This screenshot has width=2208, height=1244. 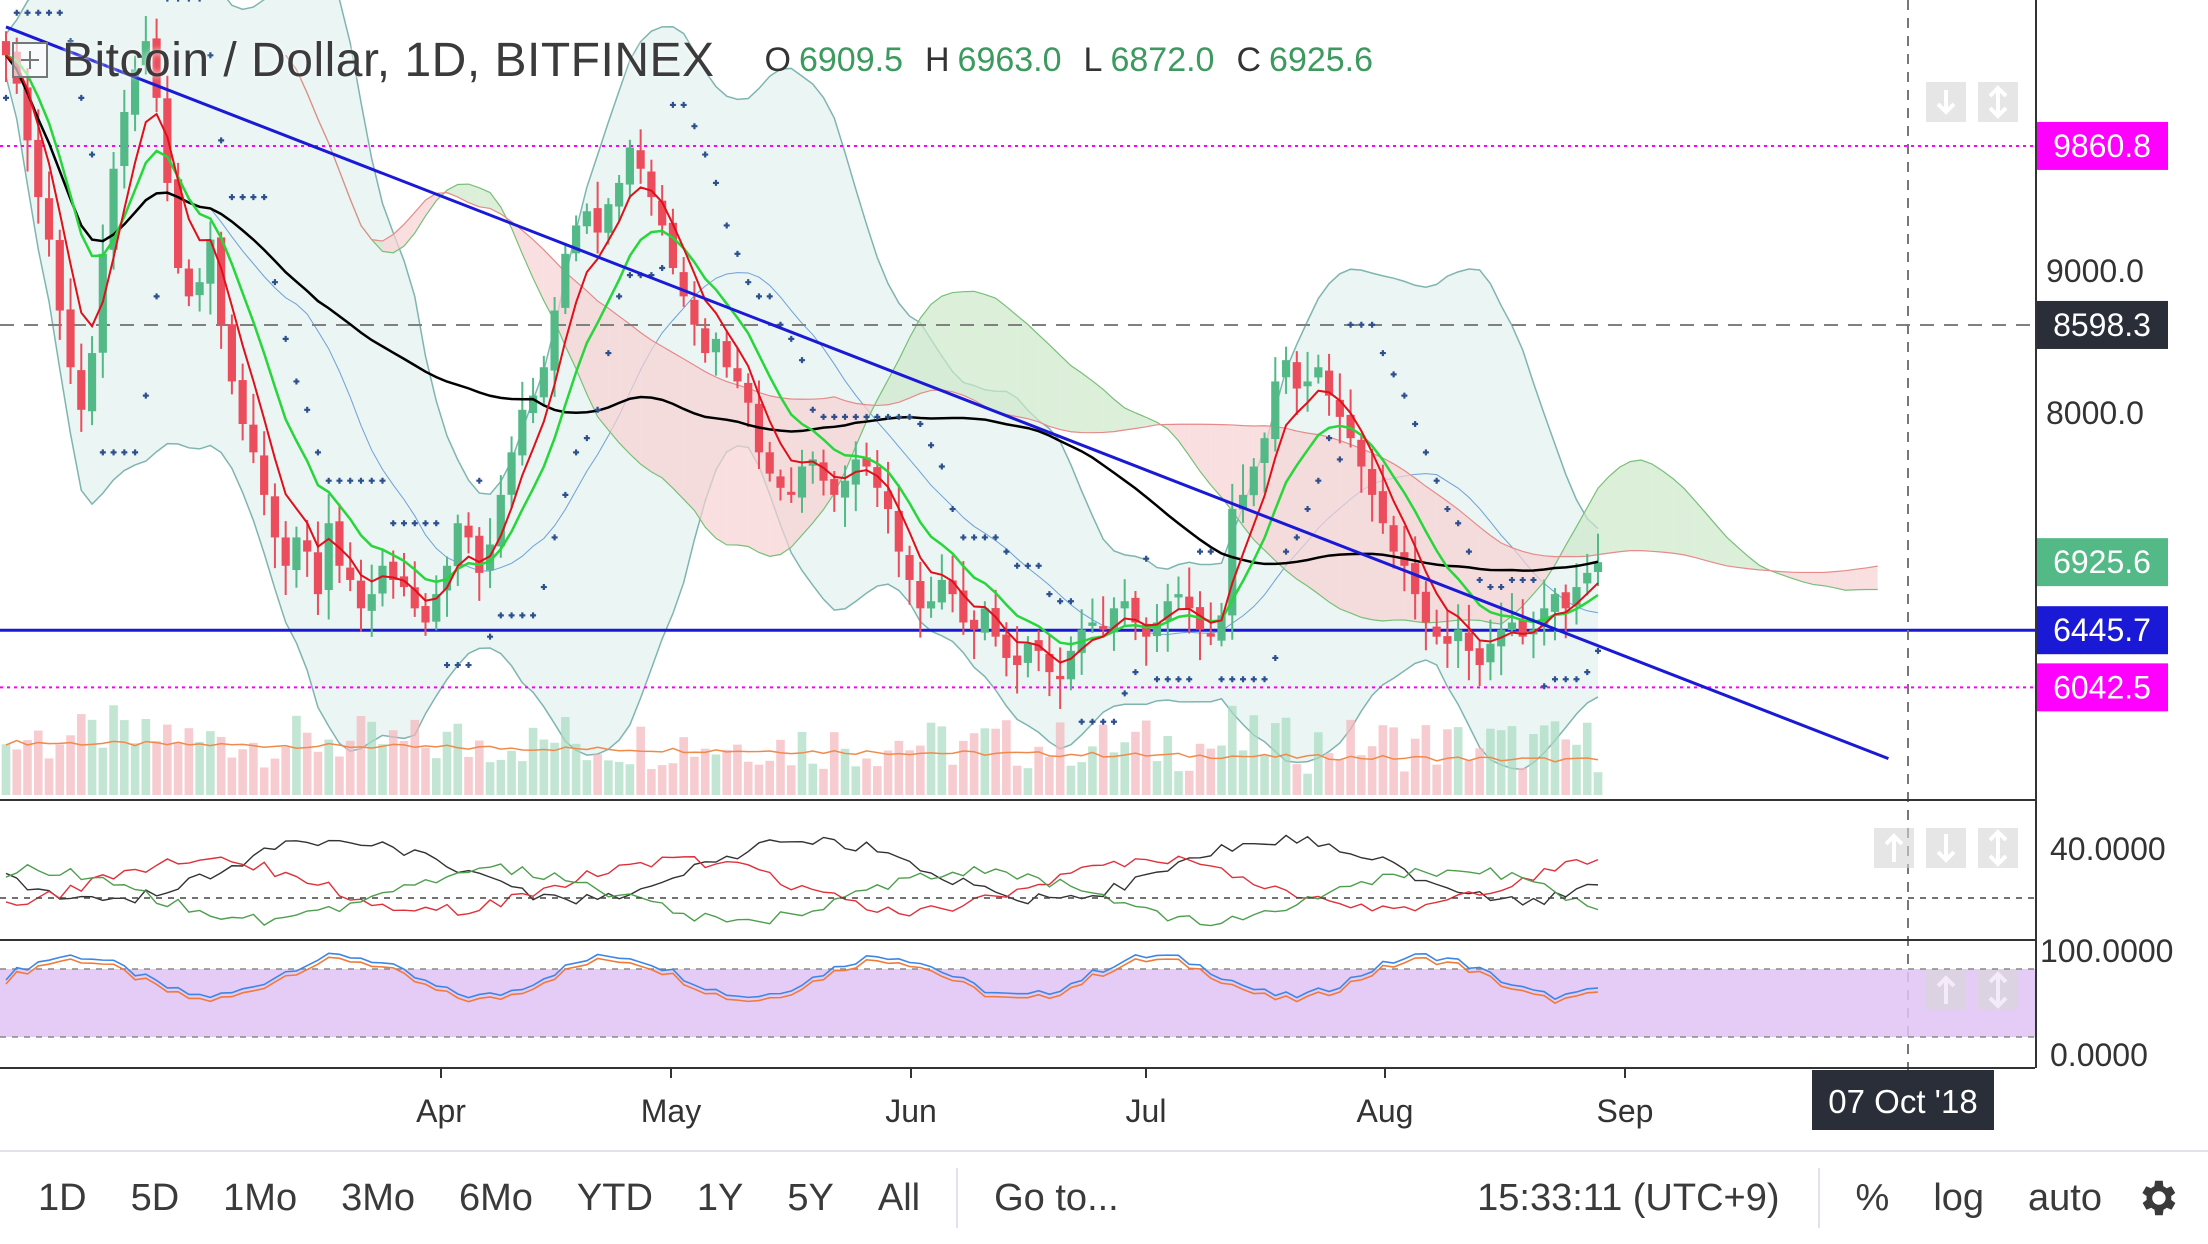 I want to click on range-all-button: All, so click(x=899, y=1197).